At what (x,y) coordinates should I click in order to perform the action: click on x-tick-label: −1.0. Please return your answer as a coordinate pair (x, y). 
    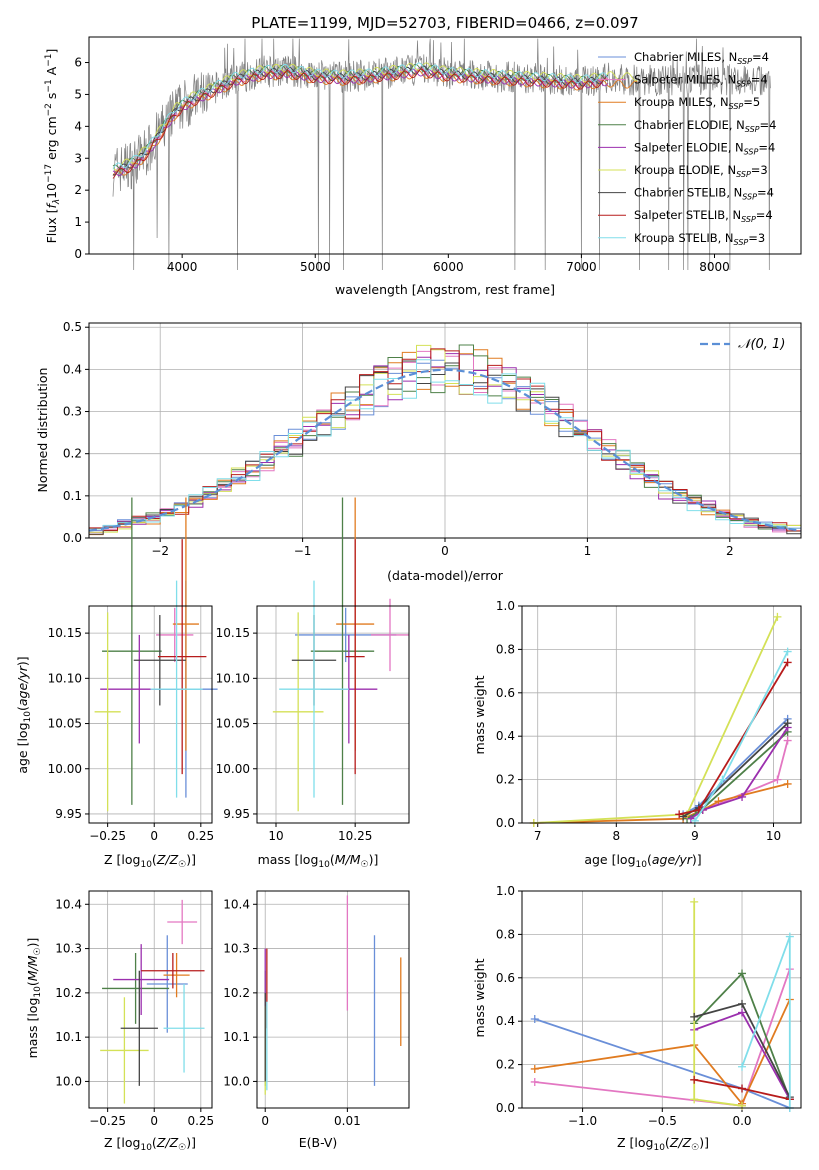
    Looking at the image, I should click on (582, 1121).